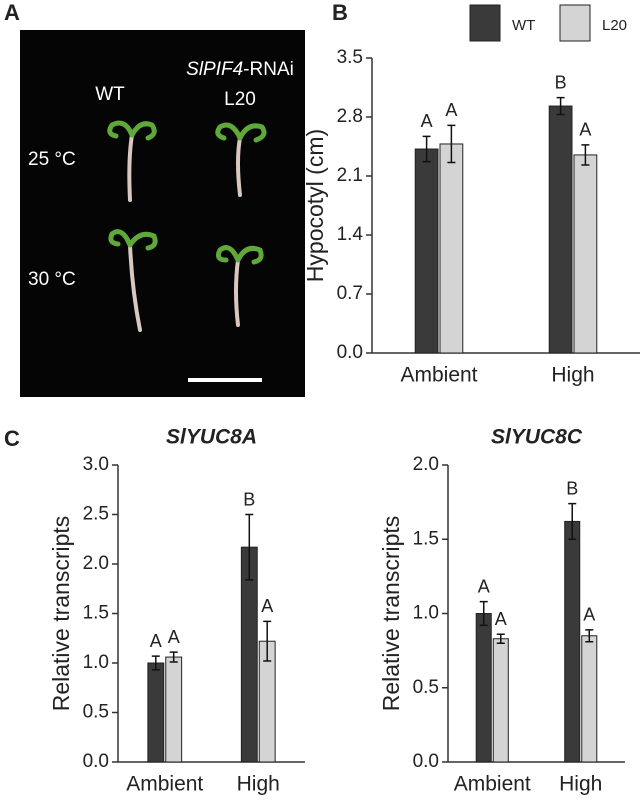 Image resolution: width=641 pixels, height=802 pixels. I want to click on y-tick-label: 2.8, so click(350, 116).